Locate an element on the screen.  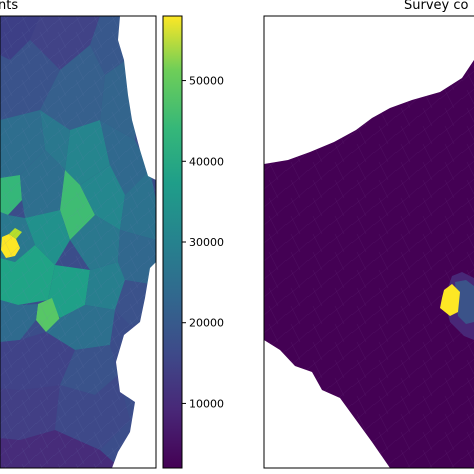
left-map-outside-se is located at coordinates (134, 365).